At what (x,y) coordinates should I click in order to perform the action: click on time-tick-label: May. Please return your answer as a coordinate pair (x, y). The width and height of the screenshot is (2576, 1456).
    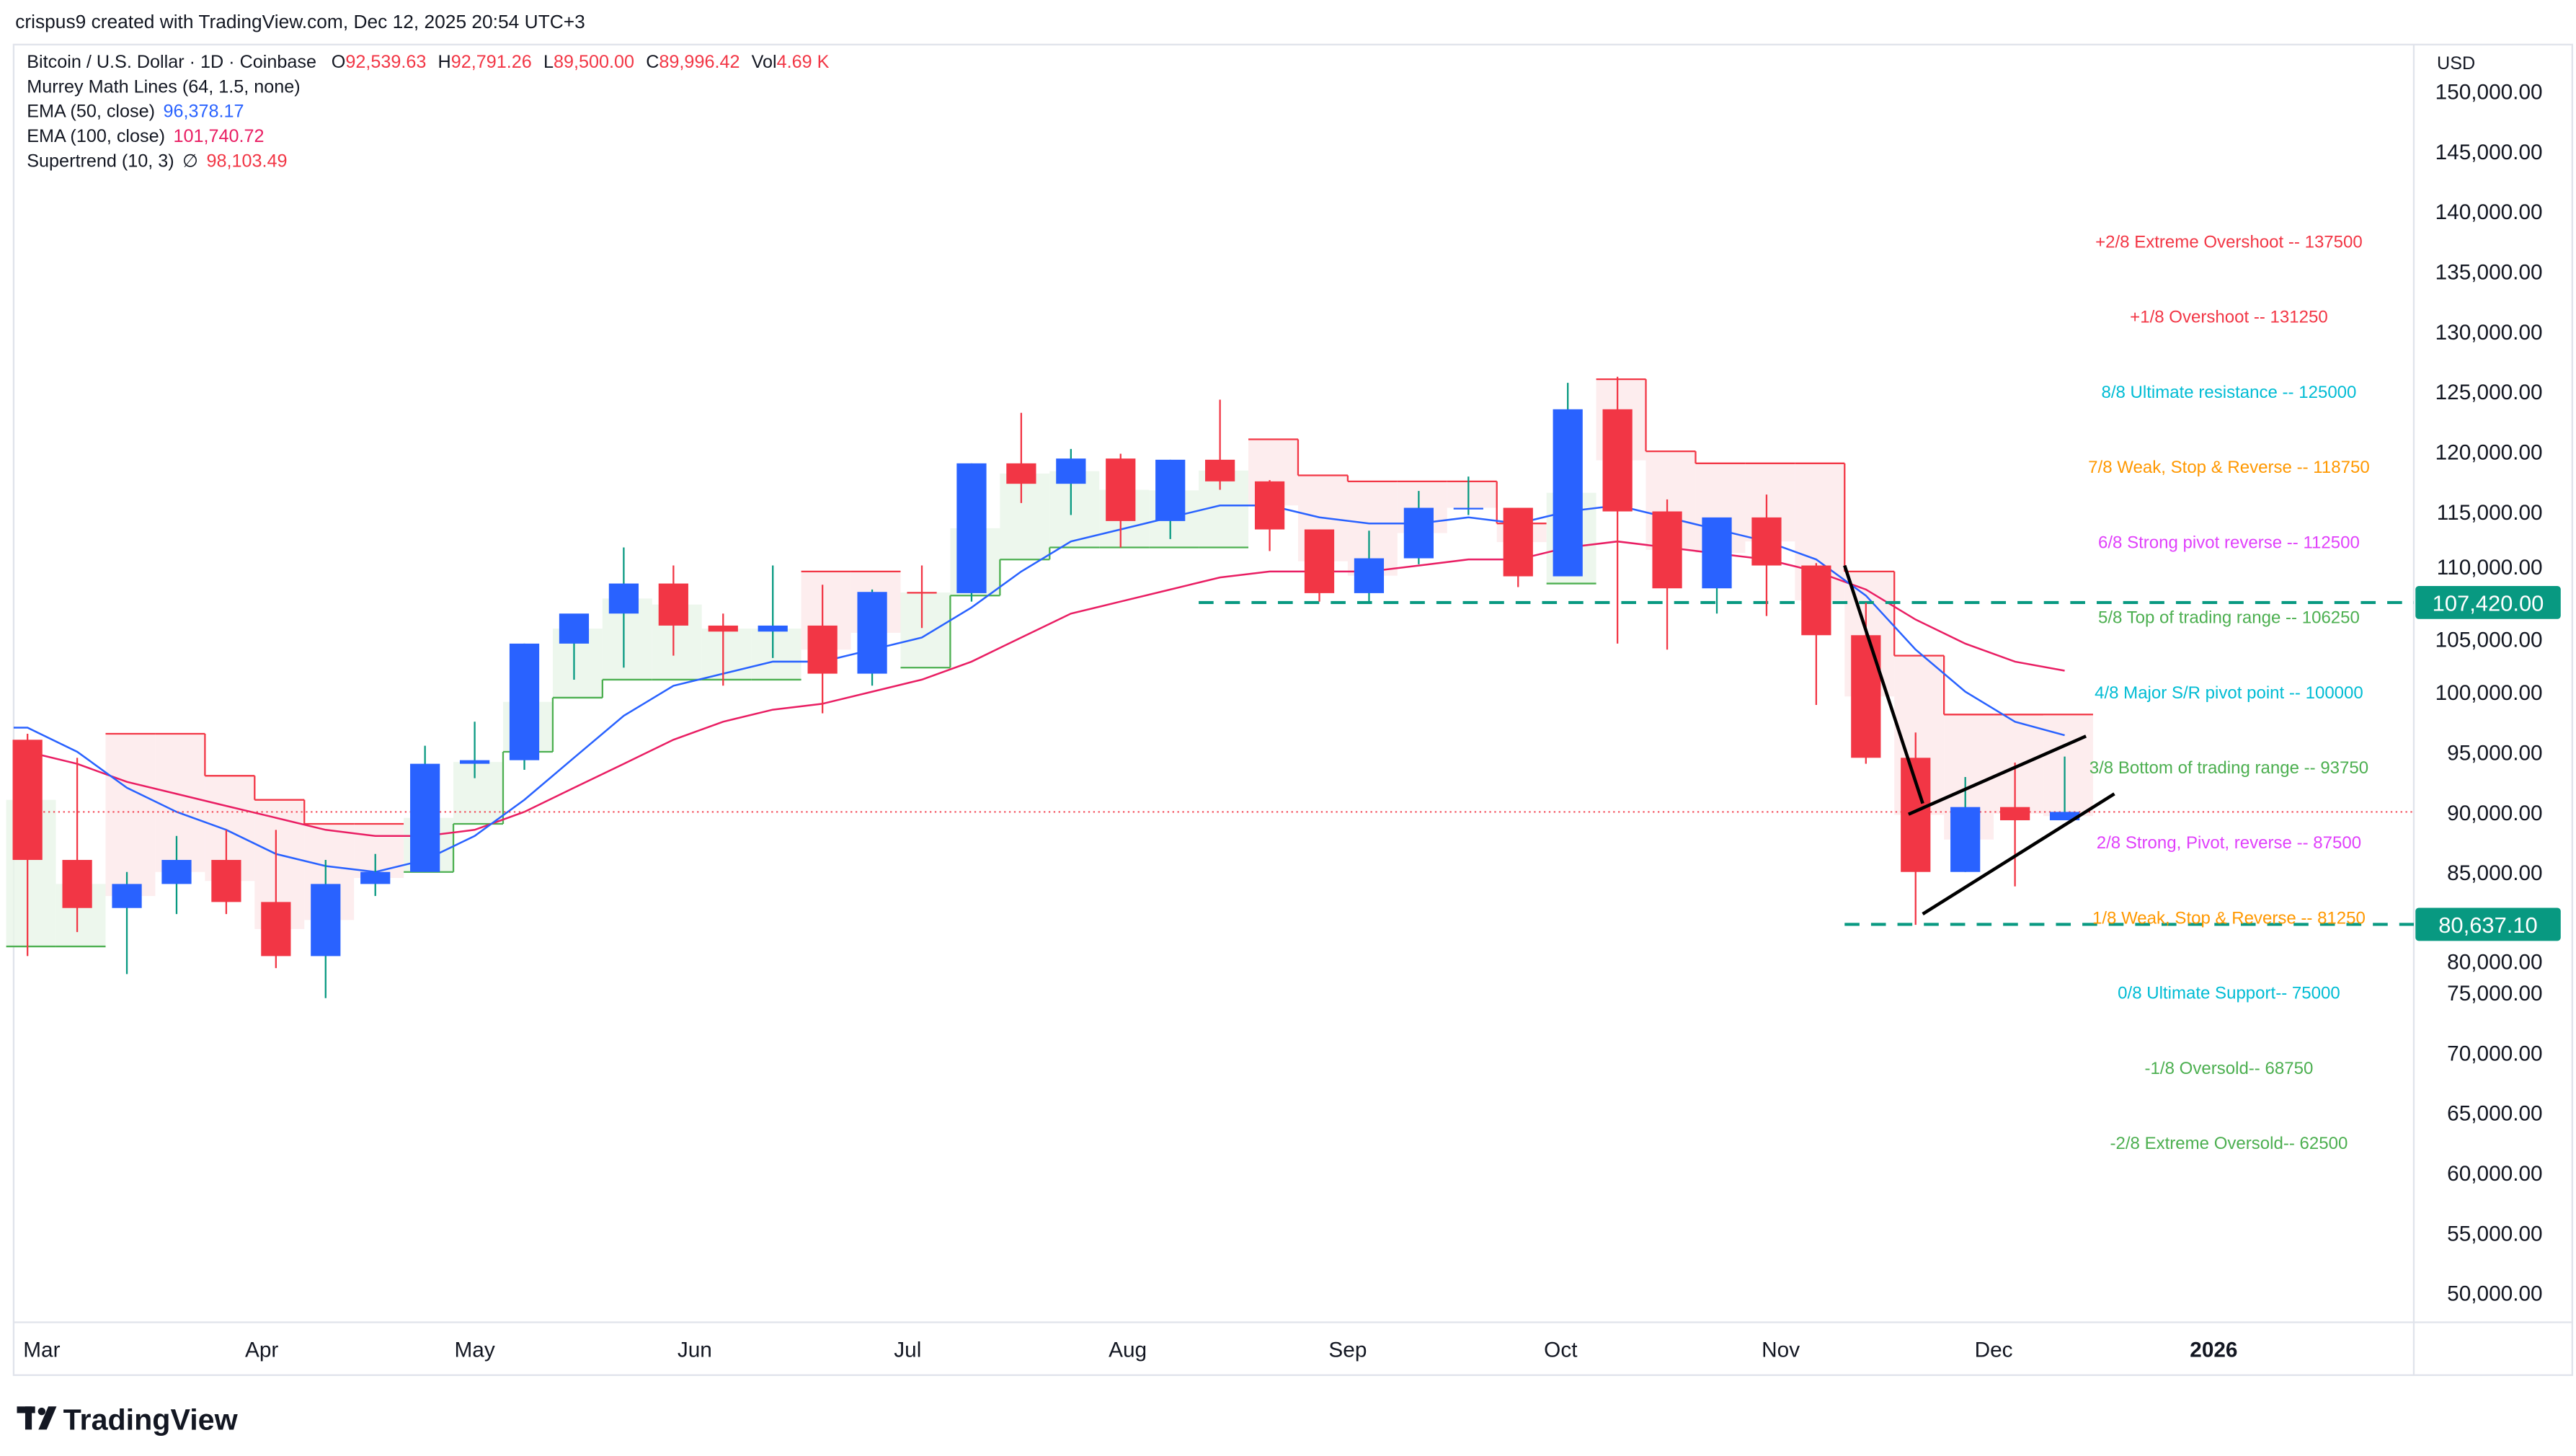
    Looking at the image, I should click on (474, 1350).